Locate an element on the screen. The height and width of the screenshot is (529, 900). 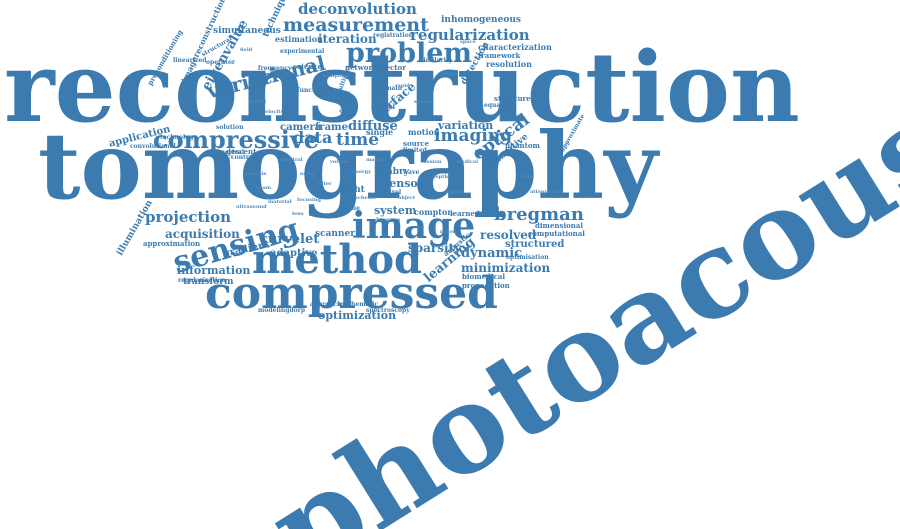
word: compton is located at coordinates (434, 212).